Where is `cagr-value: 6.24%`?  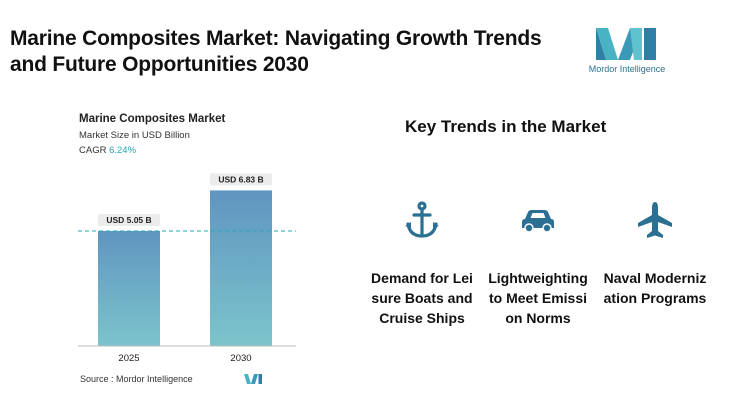 cagr-value: 6.24% is located at coordinates (123, 150).